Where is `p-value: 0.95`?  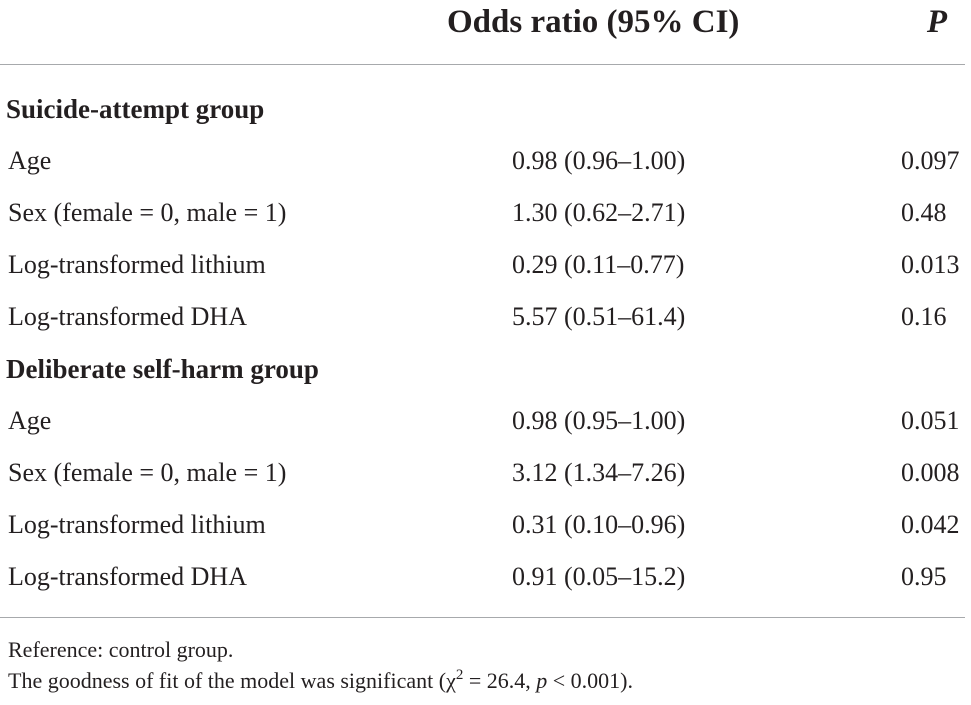
p-value: 0.95 is located at coordinates (924, 576).